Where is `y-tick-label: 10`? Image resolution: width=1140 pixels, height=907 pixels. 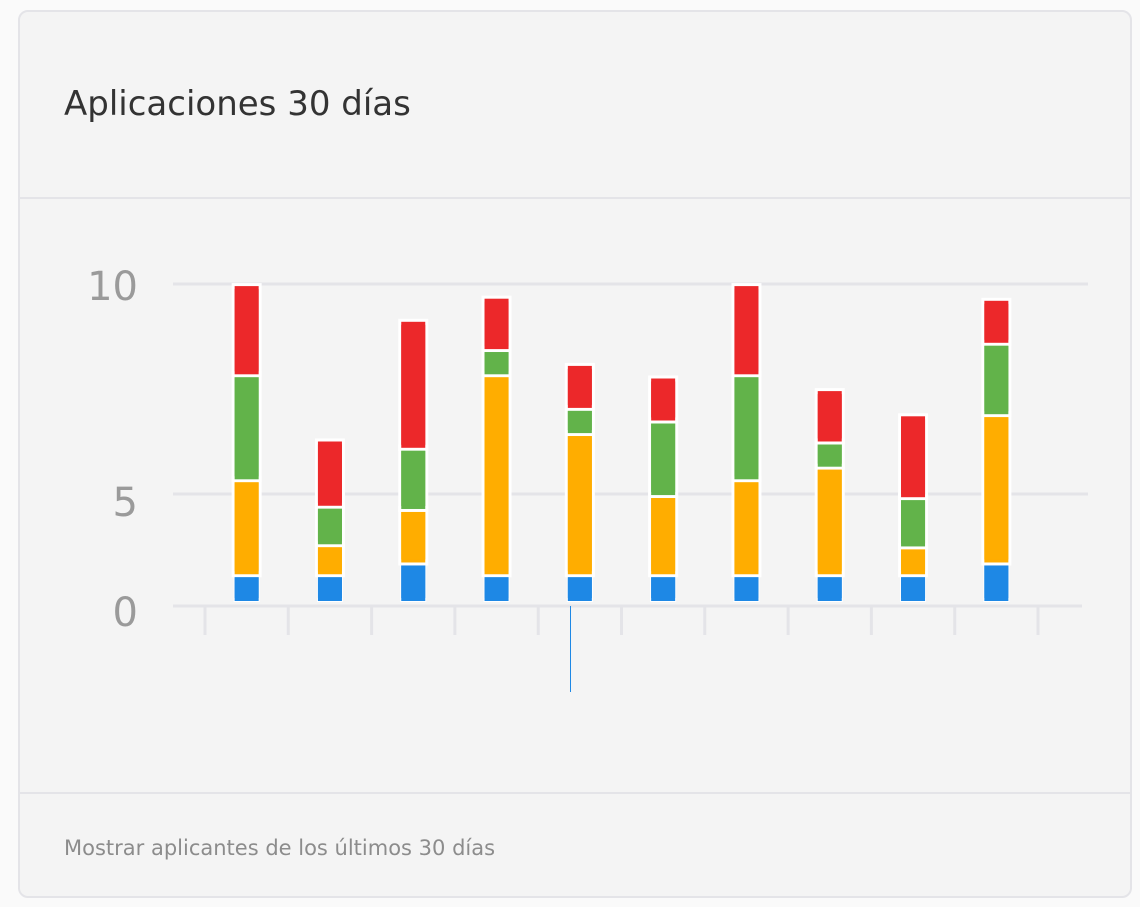 y-tick-label: 10 is located at coordinates (112, 287).